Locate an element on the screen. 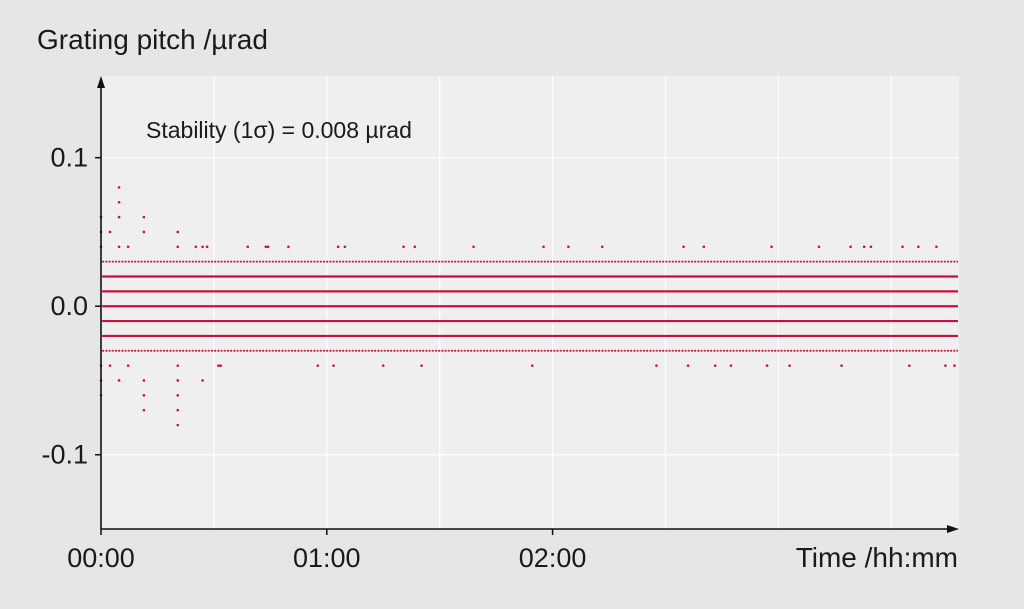 This screenshot has height=609, width=1024. x-tick-label: 00:00 is located at coordinates (101, 558).